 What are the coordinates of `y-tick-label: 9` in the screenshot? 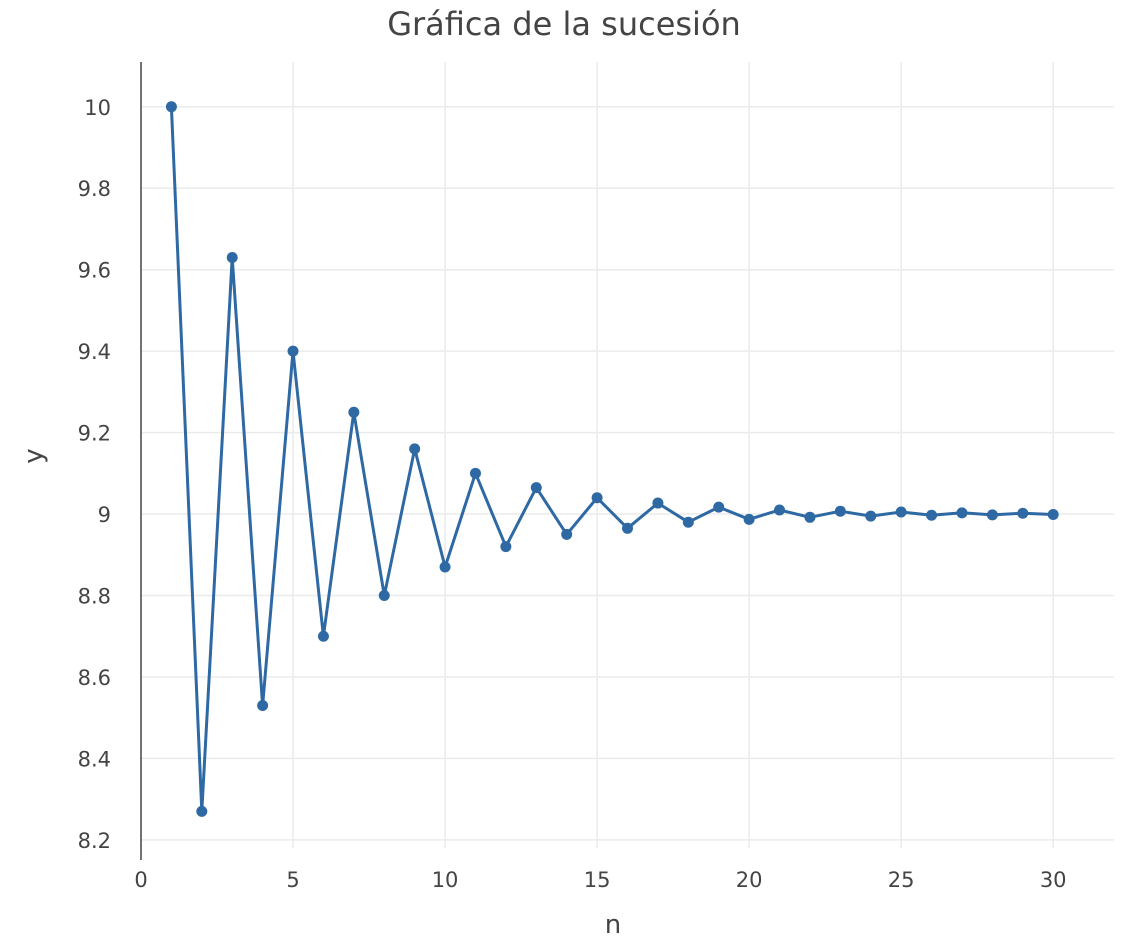 It's located at (104, 515).